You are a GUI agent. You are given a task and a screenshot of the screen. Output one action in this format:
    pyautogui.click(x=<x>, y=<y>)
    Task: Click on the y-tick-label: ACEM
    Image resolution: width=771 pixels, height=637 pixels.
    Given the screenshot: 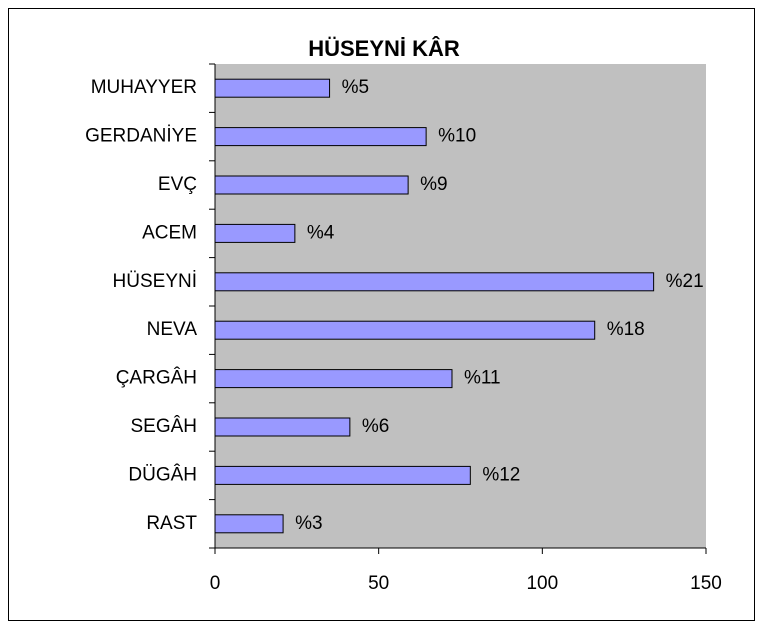 What is the action you would take?
    pyautogui.click(x=169, y=232)
    